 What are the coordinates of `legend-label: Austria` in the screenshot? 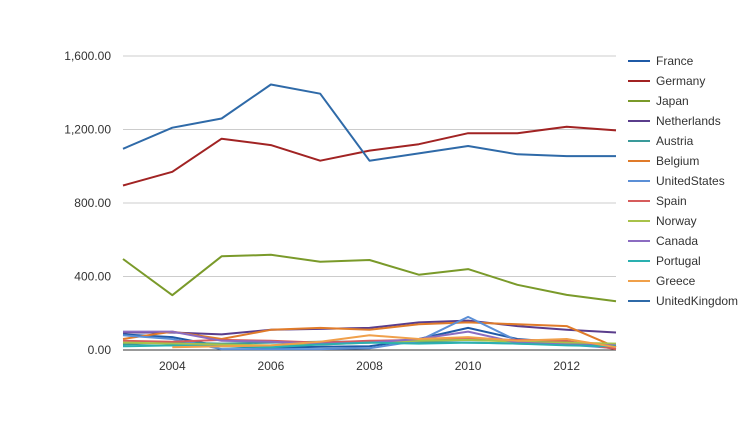 It's located at (675, 141).